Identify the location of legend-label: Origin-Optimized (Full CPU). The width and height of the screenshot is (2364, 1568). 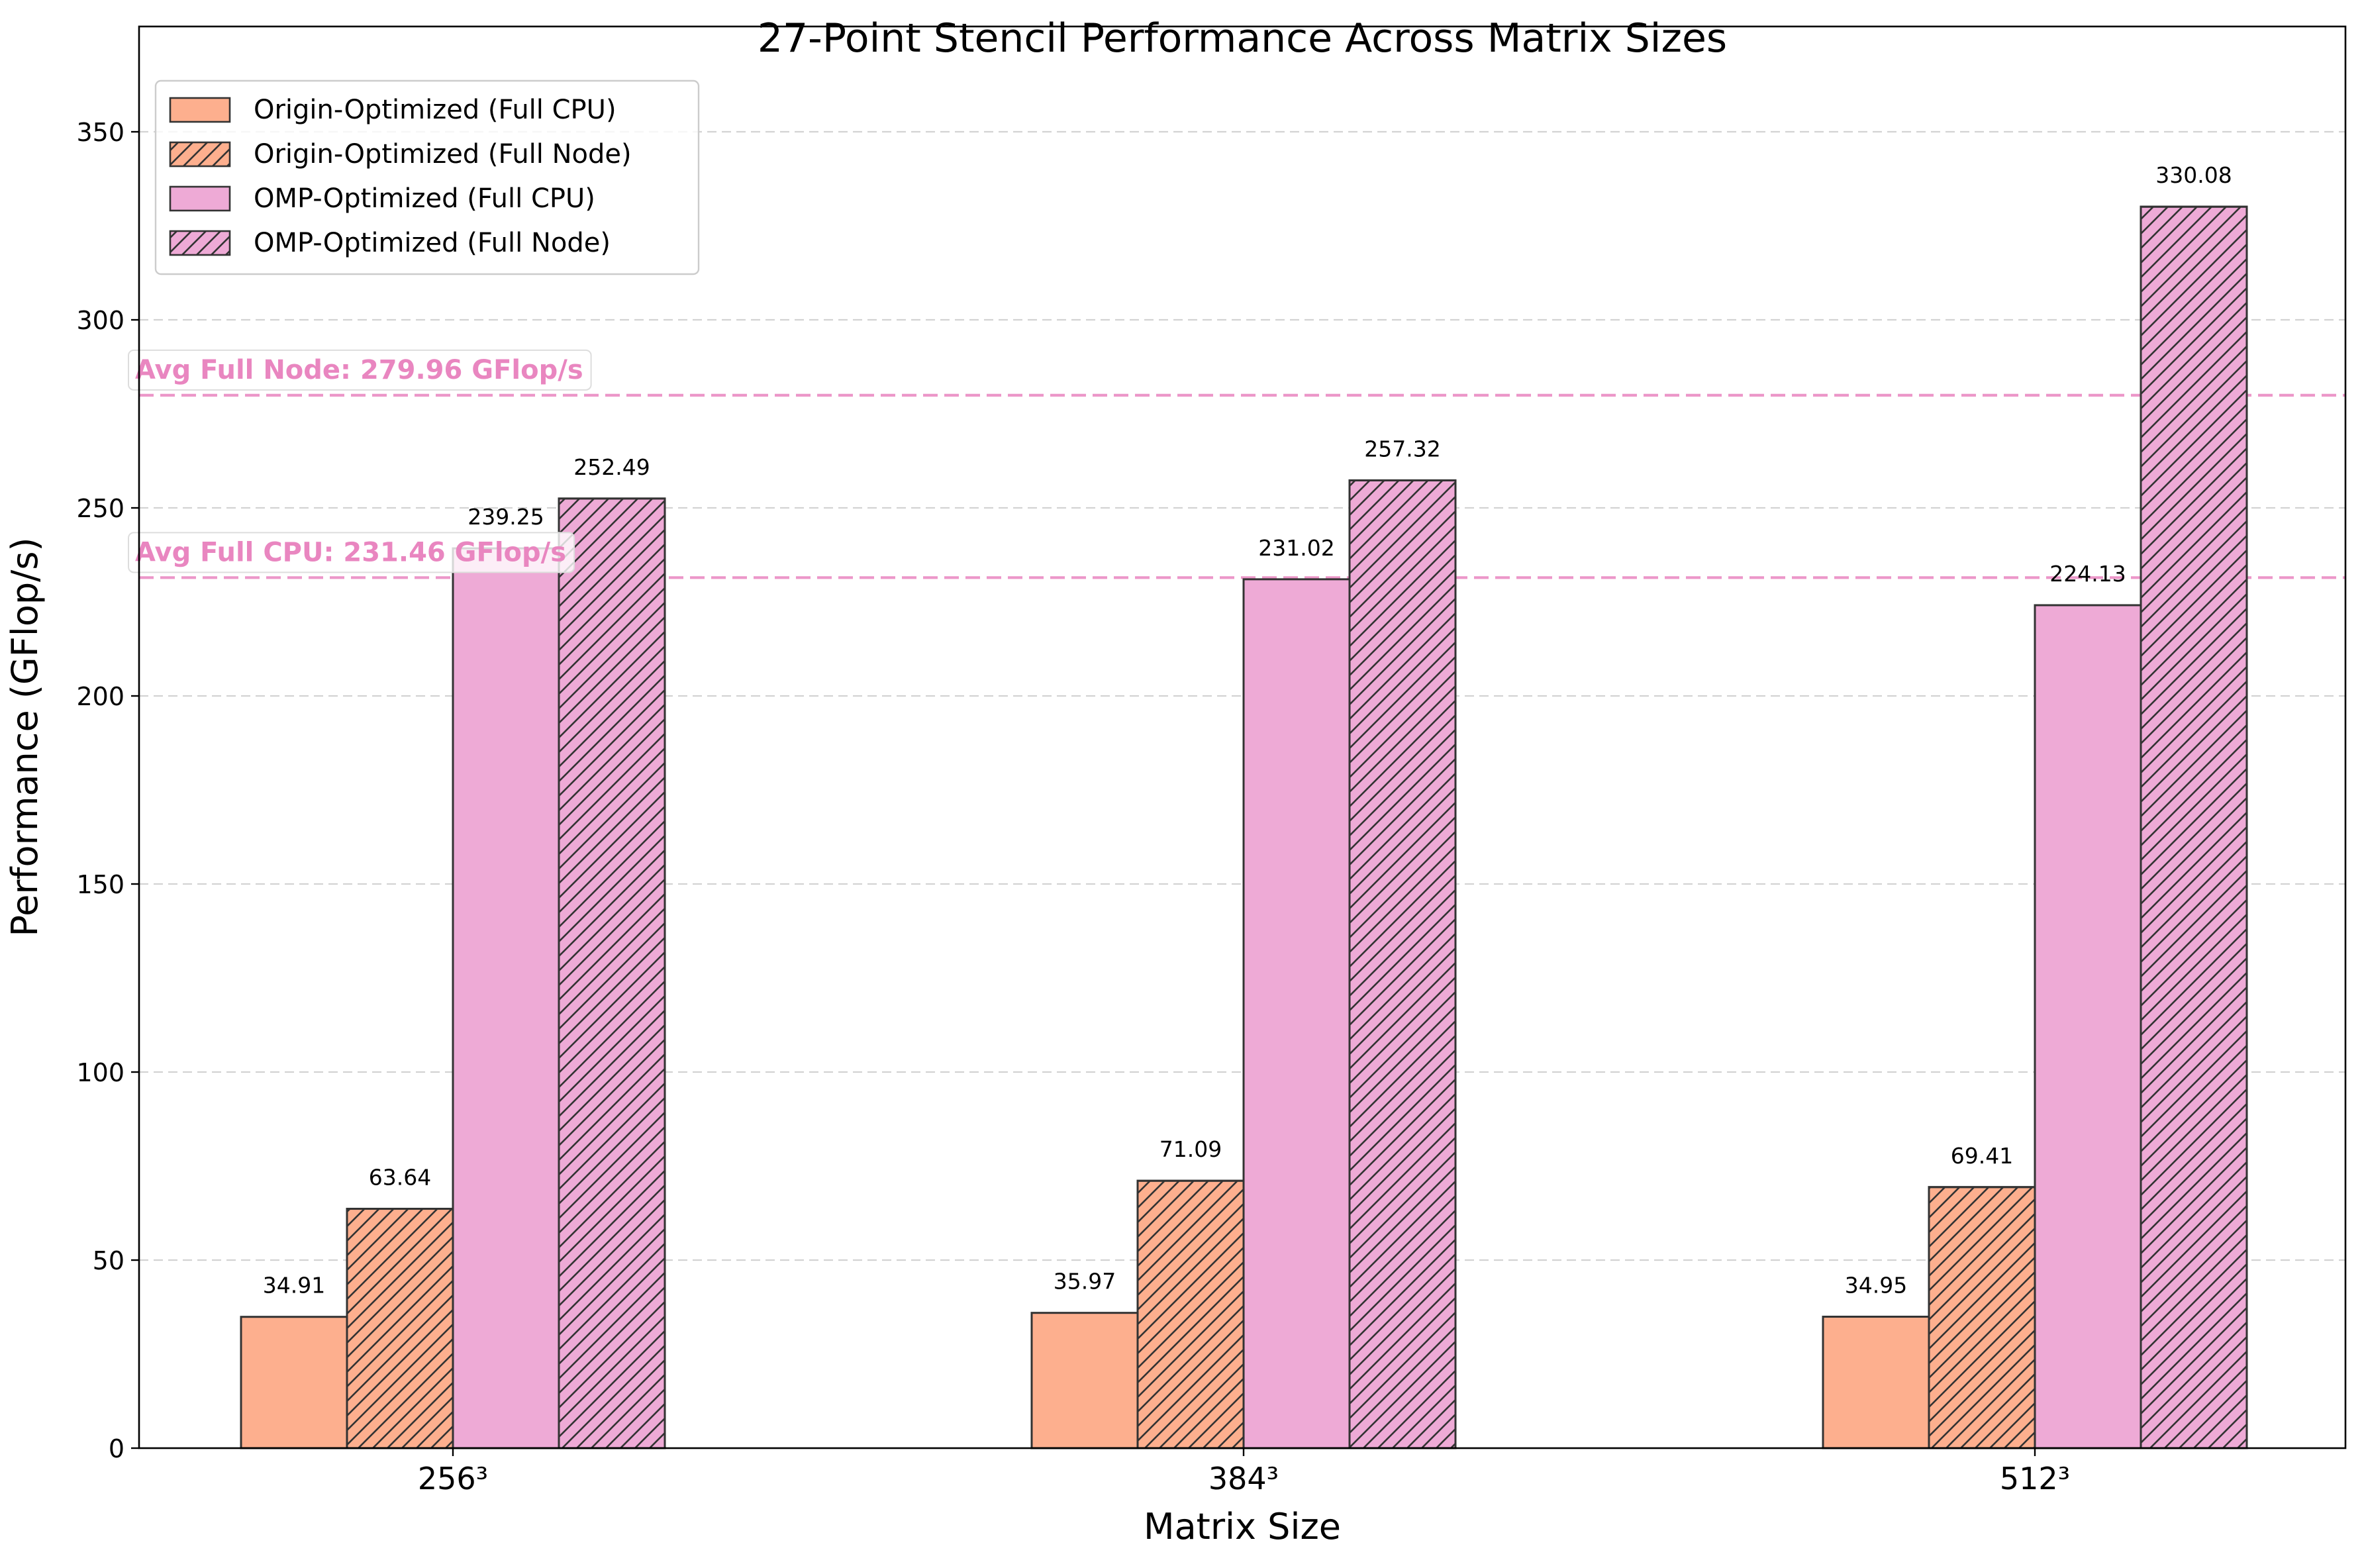
(435, 110).